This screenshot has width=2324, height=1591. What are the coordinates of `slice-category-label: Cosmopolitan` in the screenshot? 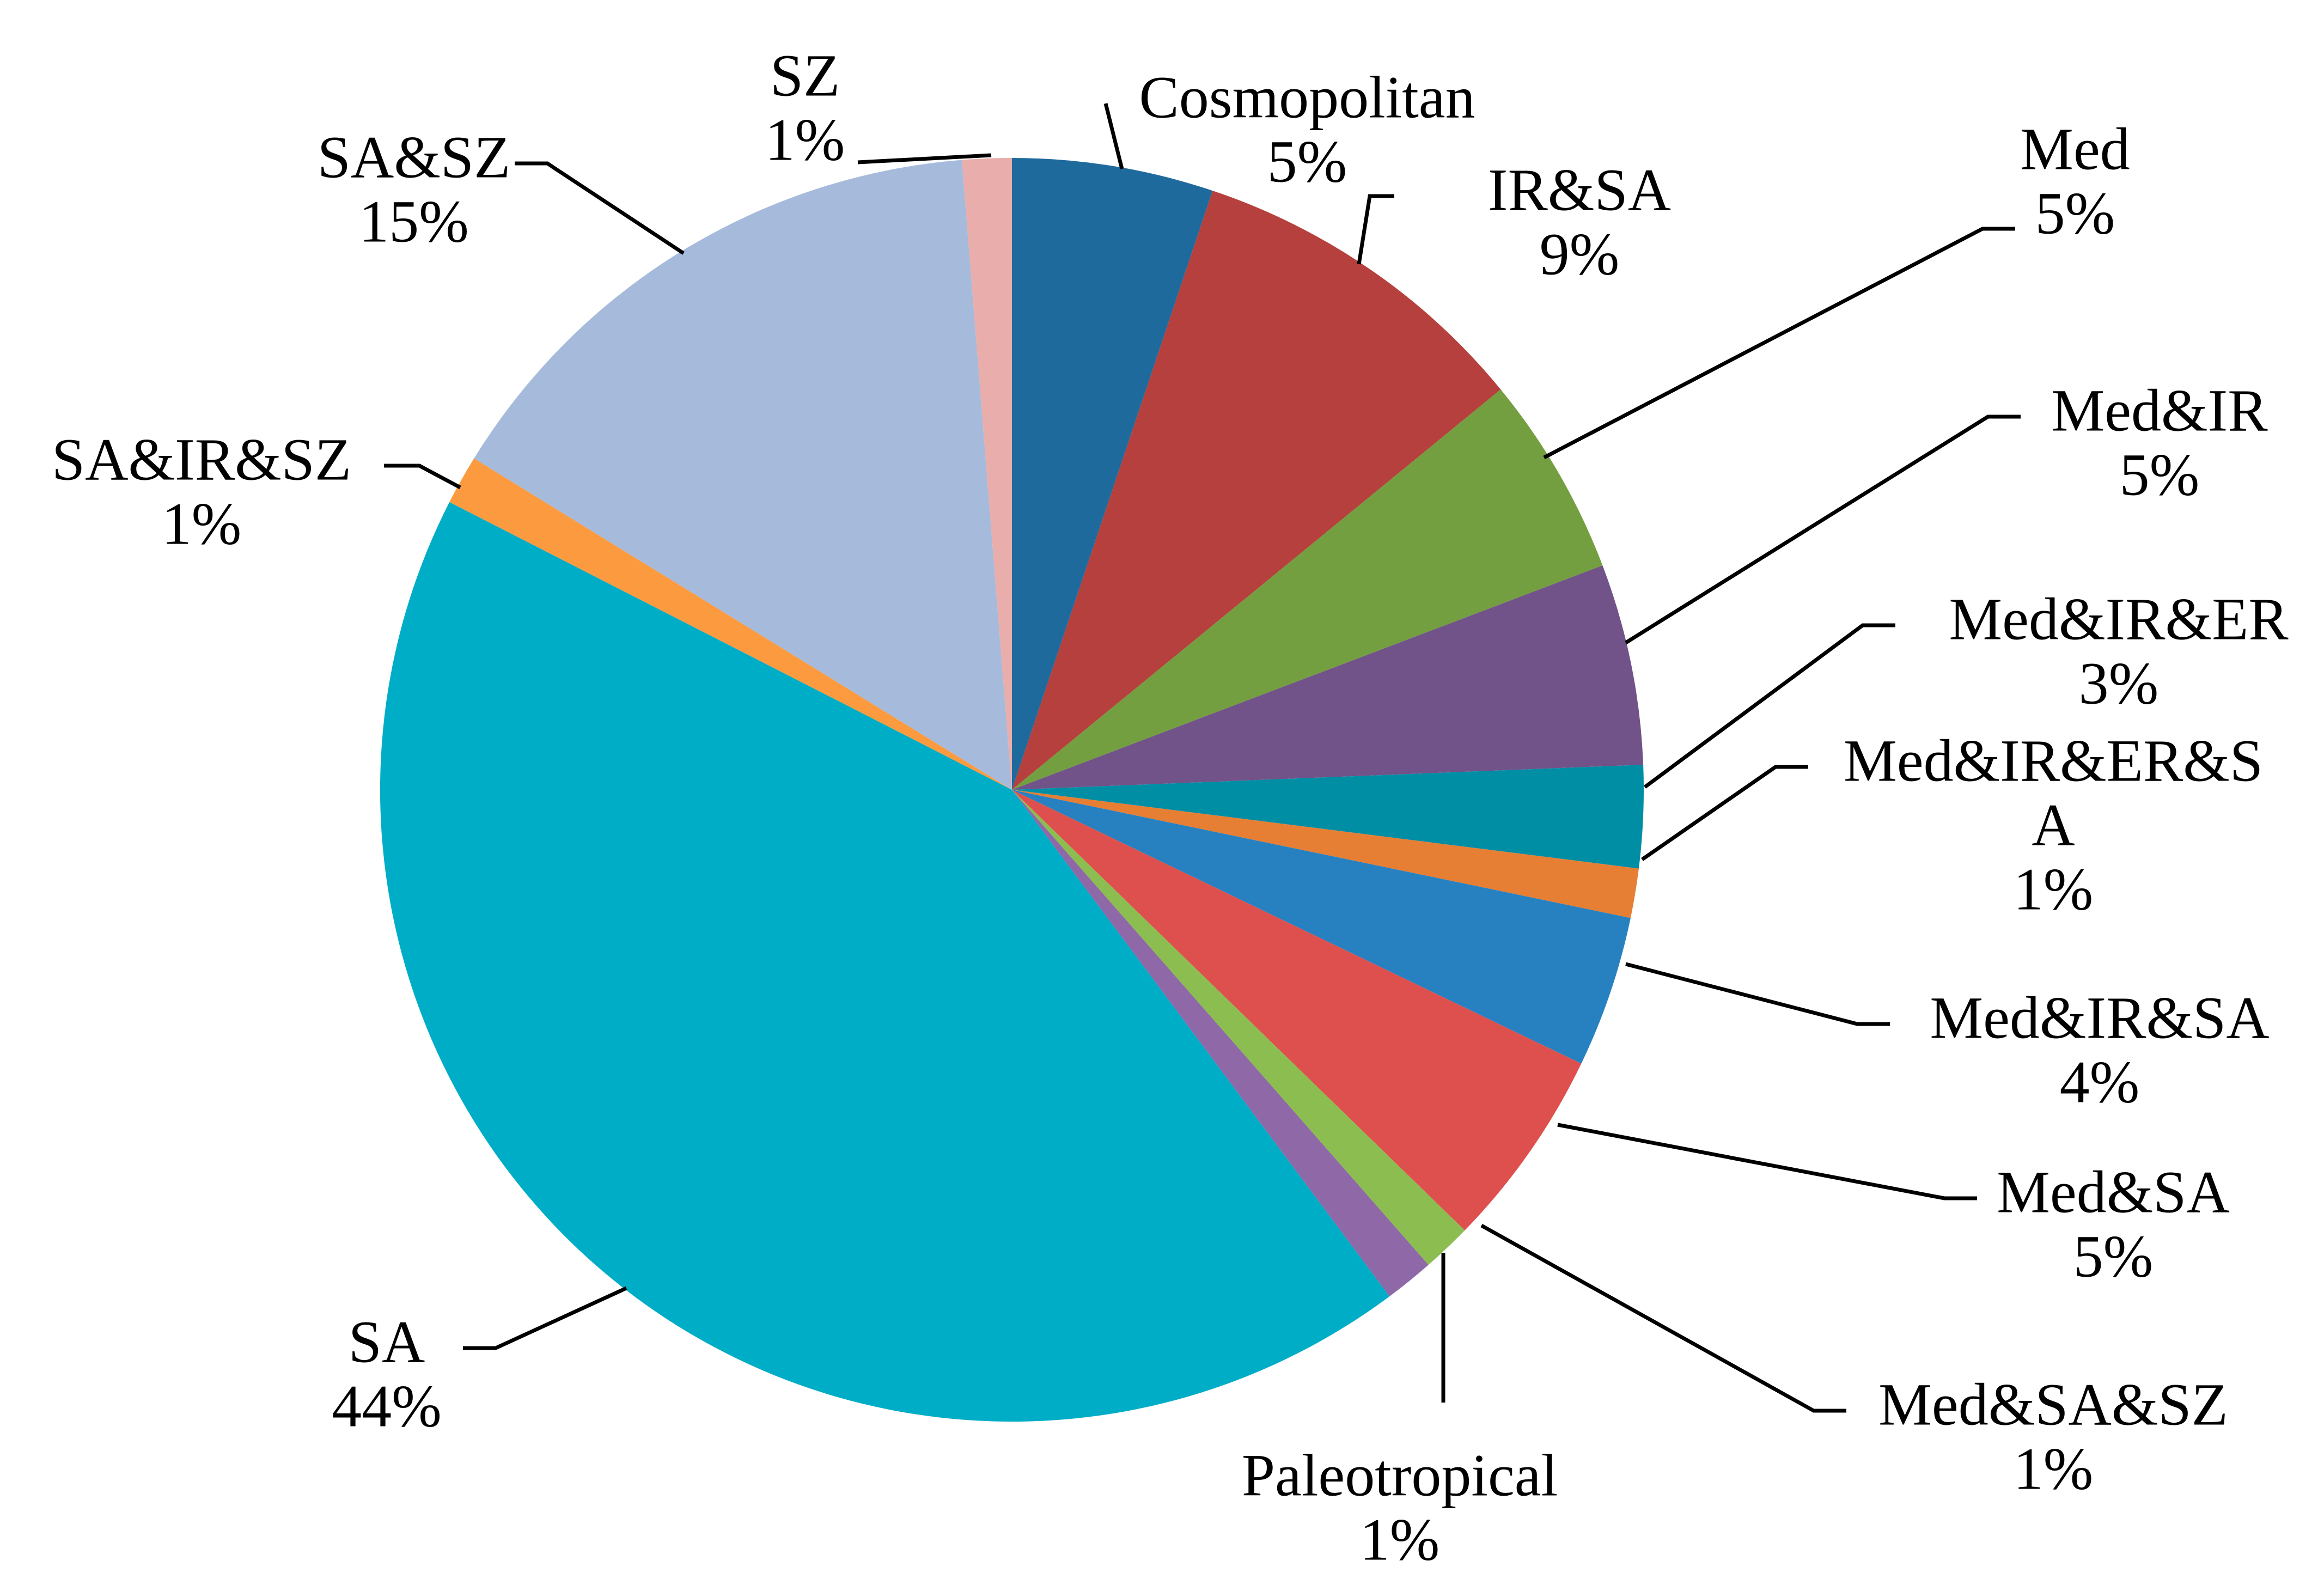 It's located at (1307, 97).